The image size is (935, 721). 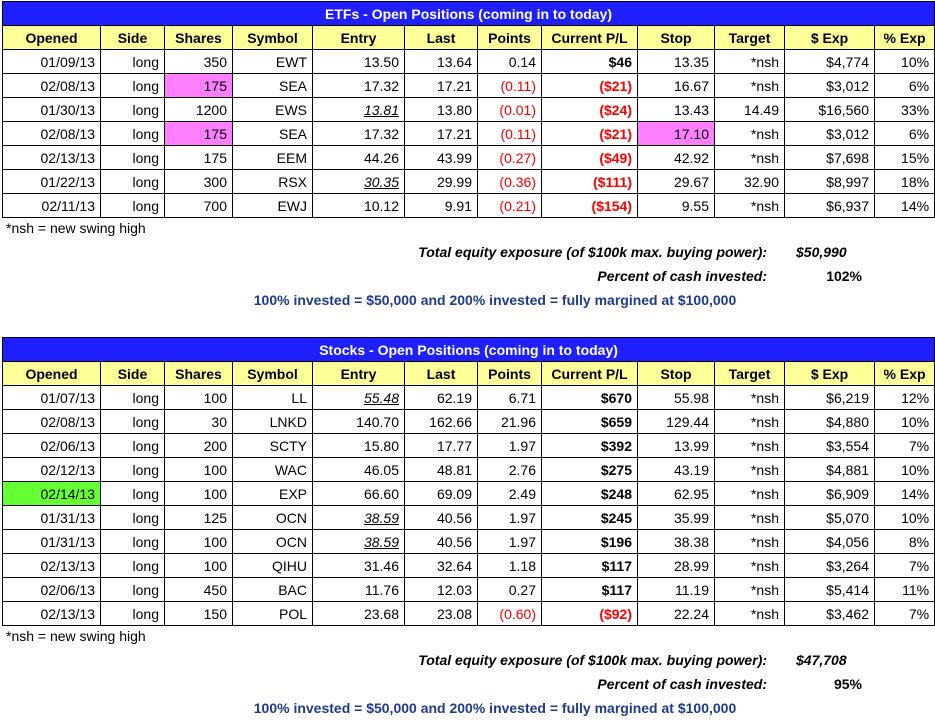 I want to click on cell-opened: 02/08/13, so click(x=51, y=421).